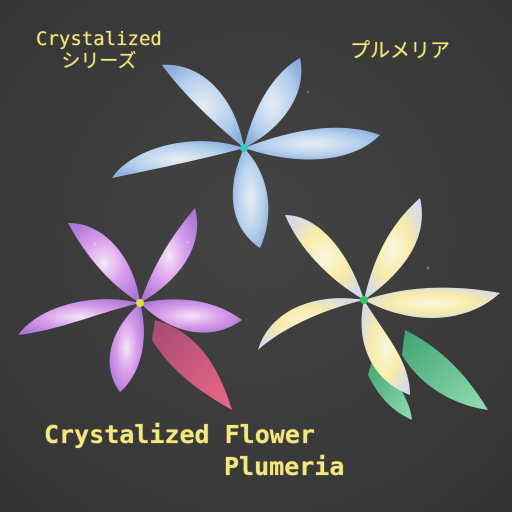 This screenshot has width=512, height=512. What do you see at coordinates (99, 61) in the screenshot?
I see `series-label-line2: シリーズ` at bounding box center [99, 61].